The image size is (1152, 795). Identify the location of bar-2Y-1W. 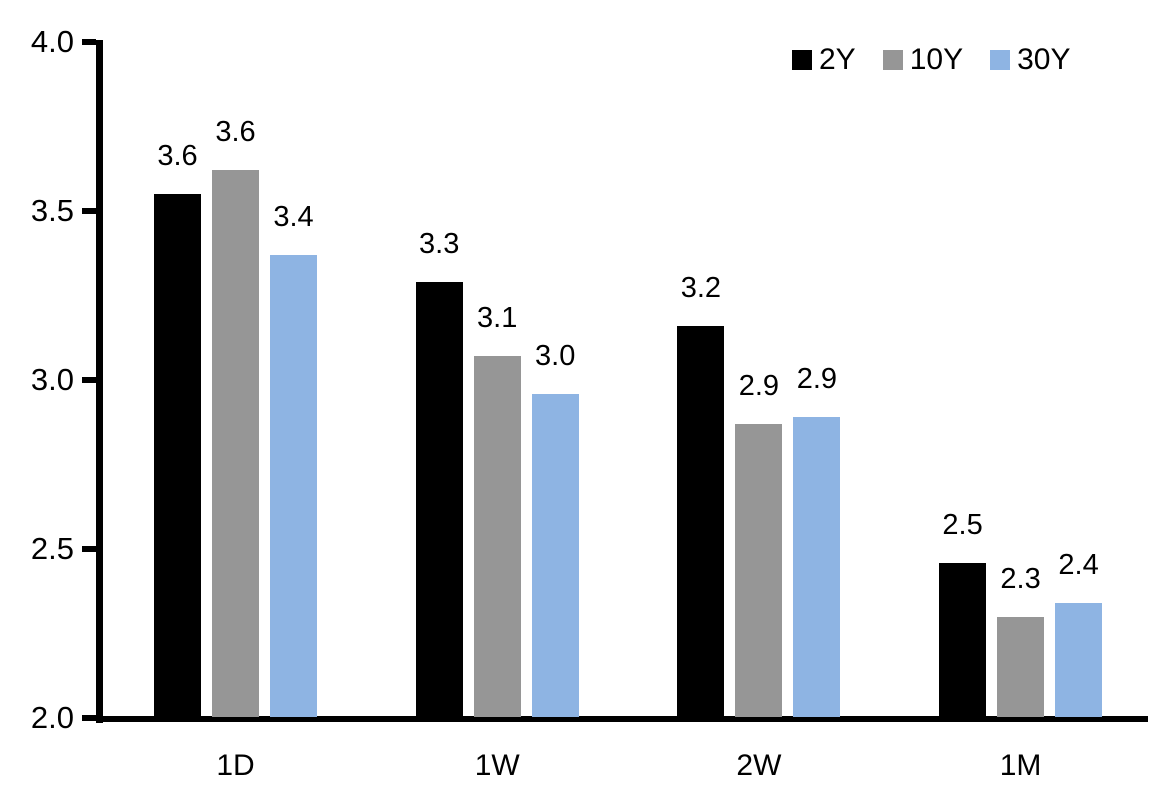
(439, 499).